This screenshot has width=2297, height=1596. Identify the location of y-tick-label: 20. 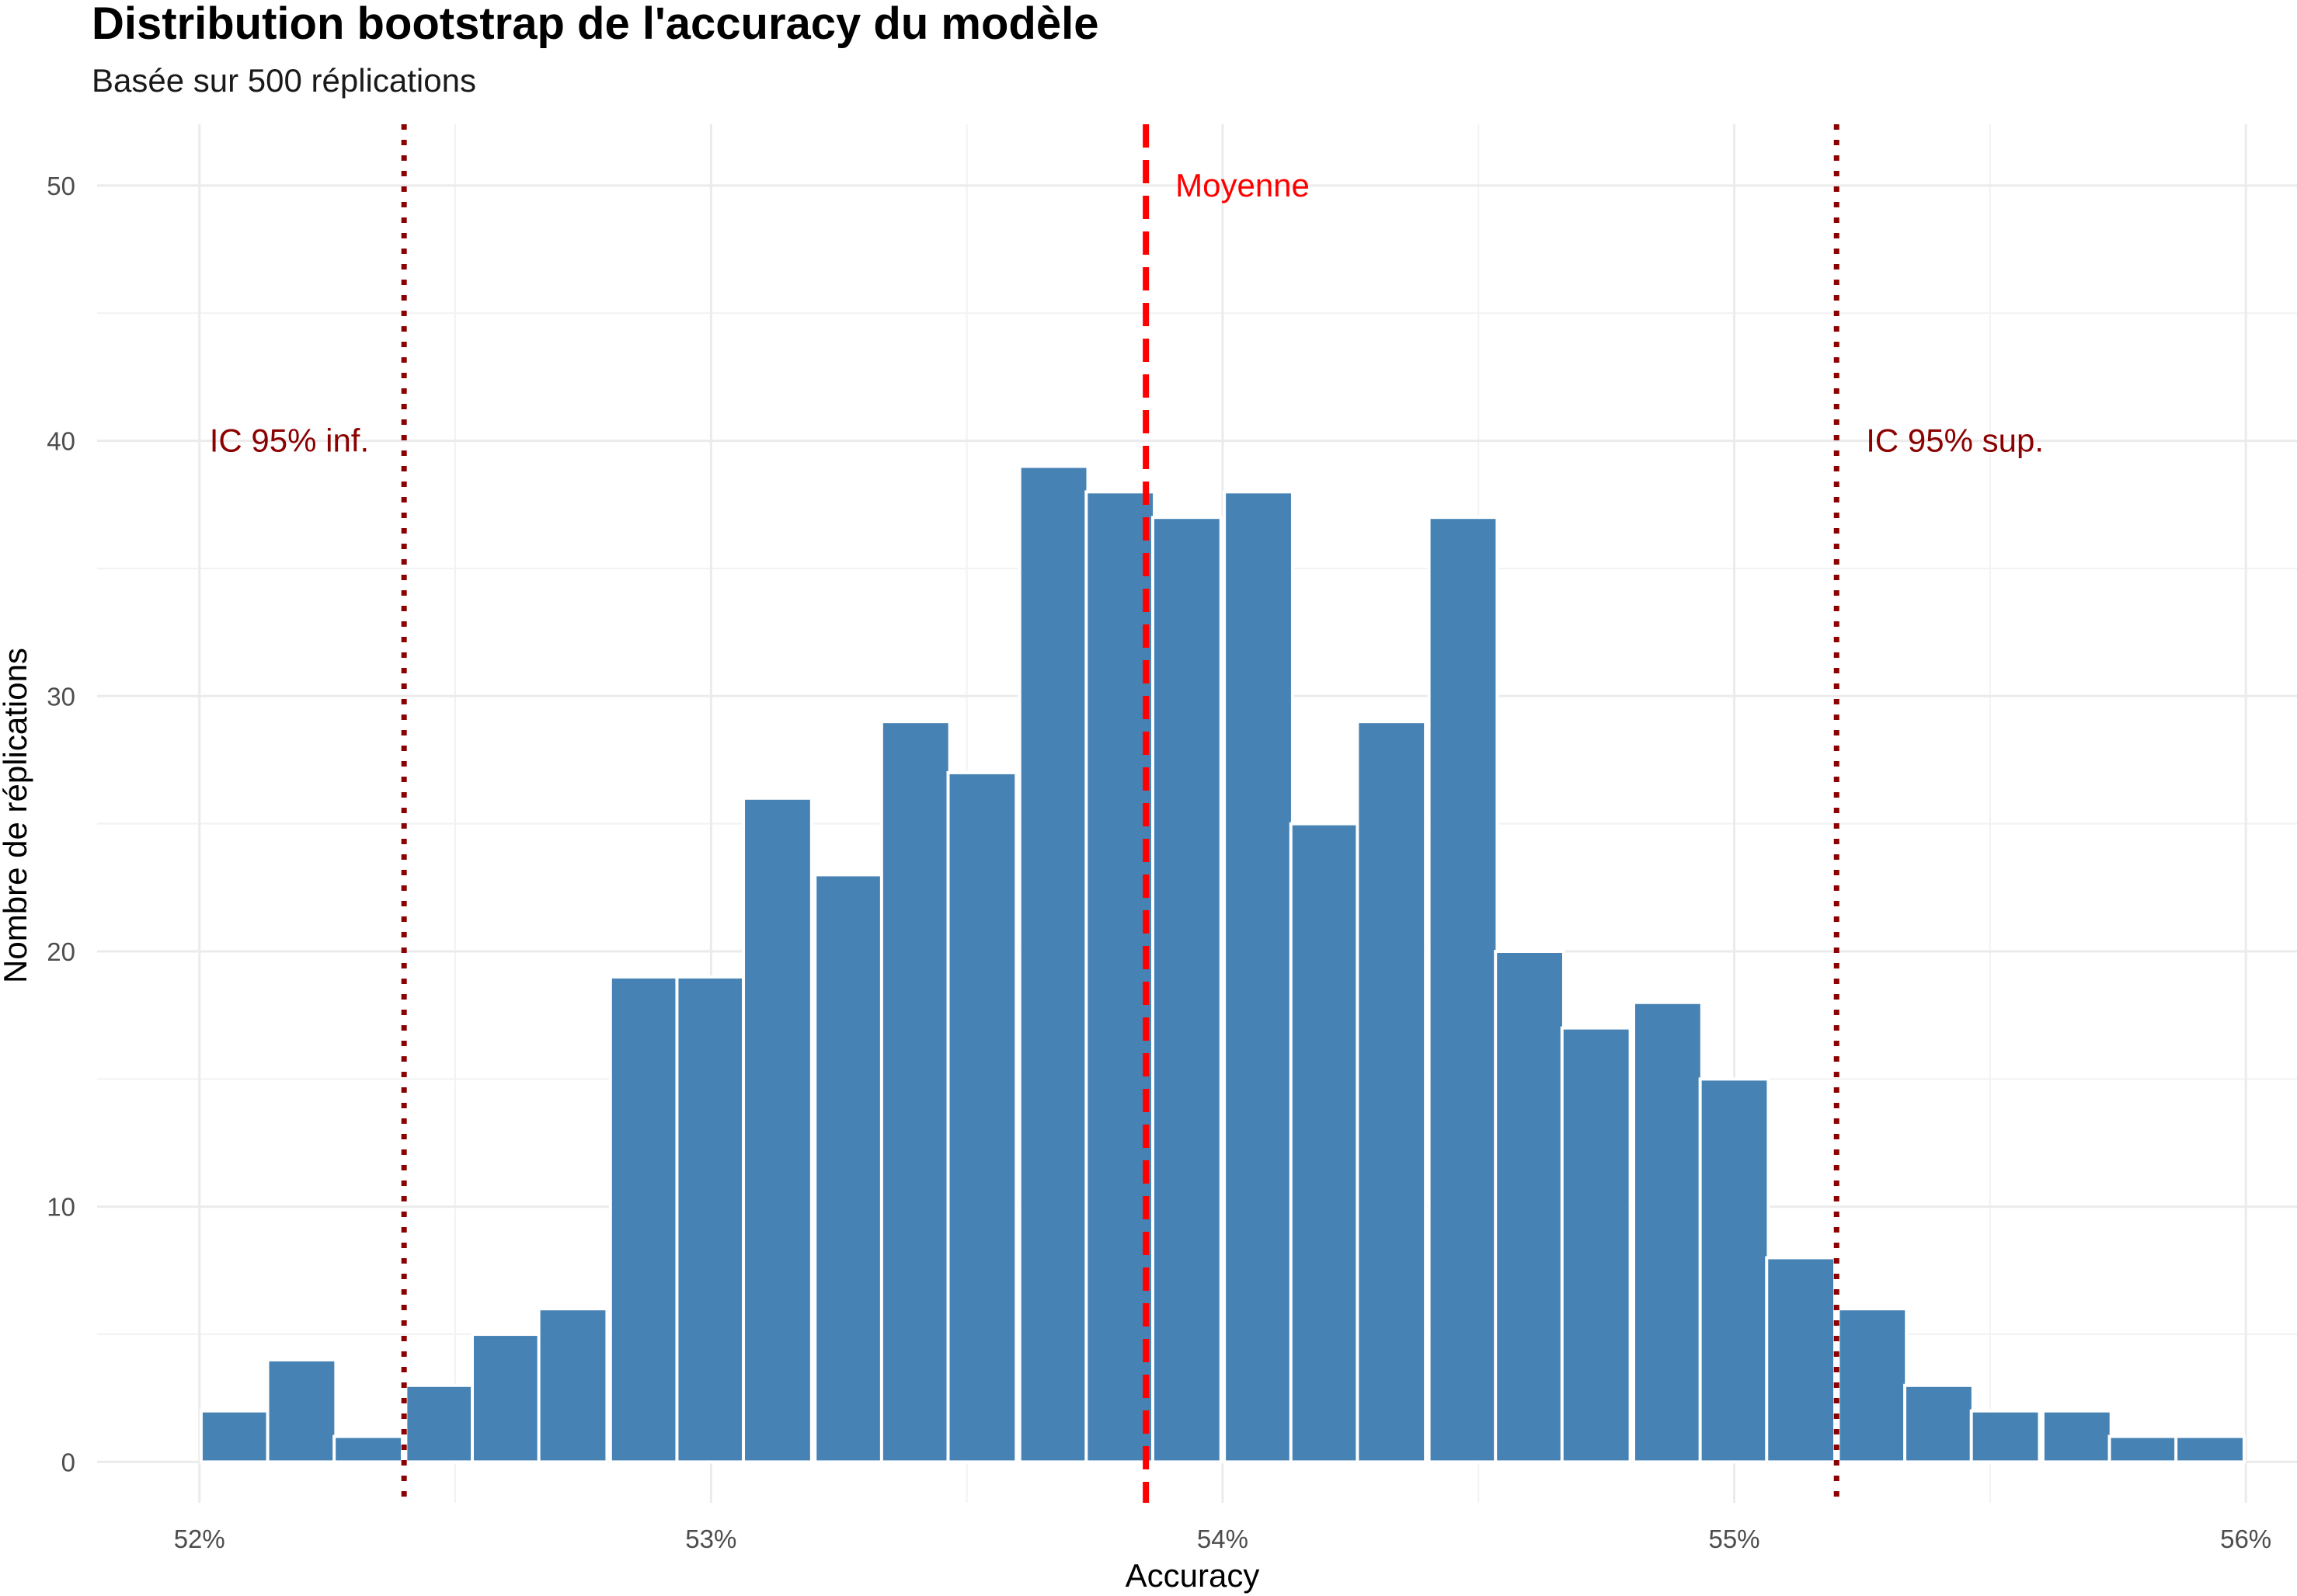
(61, 952).